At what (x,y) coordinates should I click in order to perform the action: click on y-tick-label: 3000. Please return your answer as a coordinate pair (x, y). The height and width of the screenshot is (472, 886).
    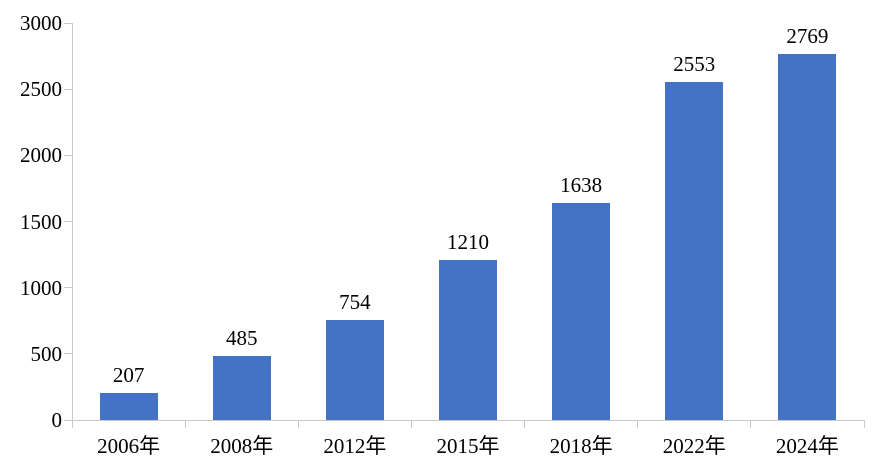
    Looking at the image, I should click on (41, 23).